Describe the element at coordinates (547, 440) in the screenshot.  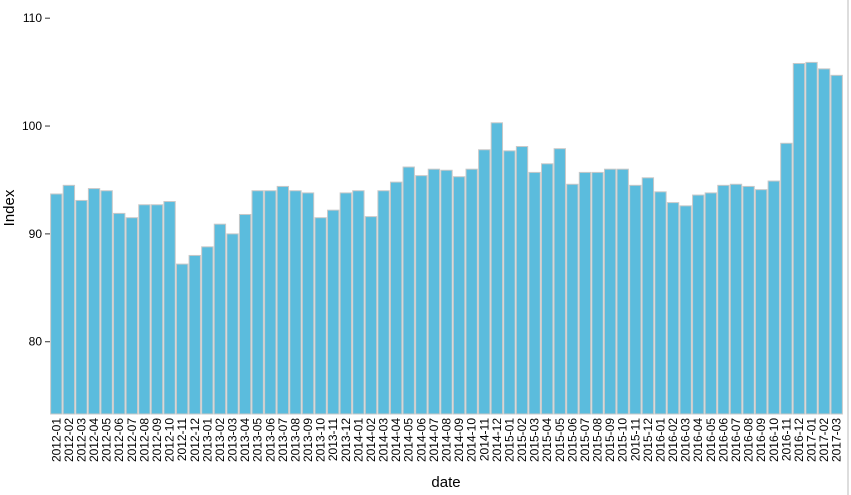
I see `x-tick-label: 2015-04` at that location.